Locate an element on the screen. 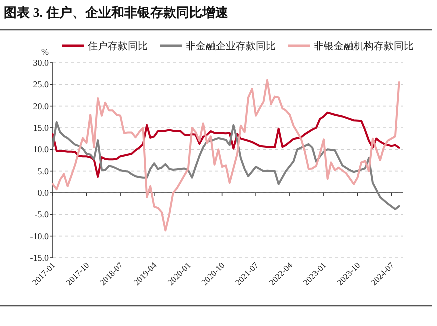 The image size is (437, 326). y-tick-label: 15.0 is located at coordinates (41, 128).